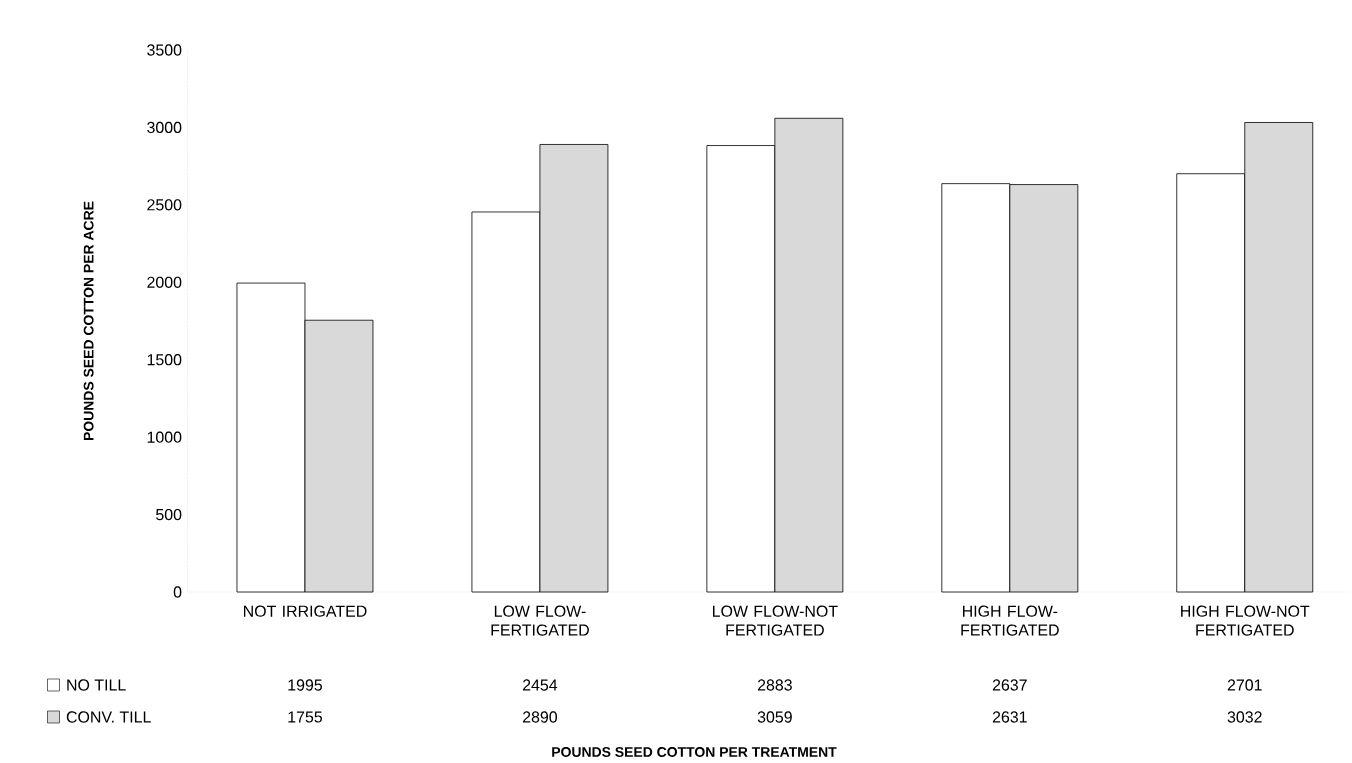 This screenshot has height=763, width=1352. What do you see at coordinates (164, 205) in the screenshot?
I see `y-tick-label: 2500` at bounding box center [164, 205].